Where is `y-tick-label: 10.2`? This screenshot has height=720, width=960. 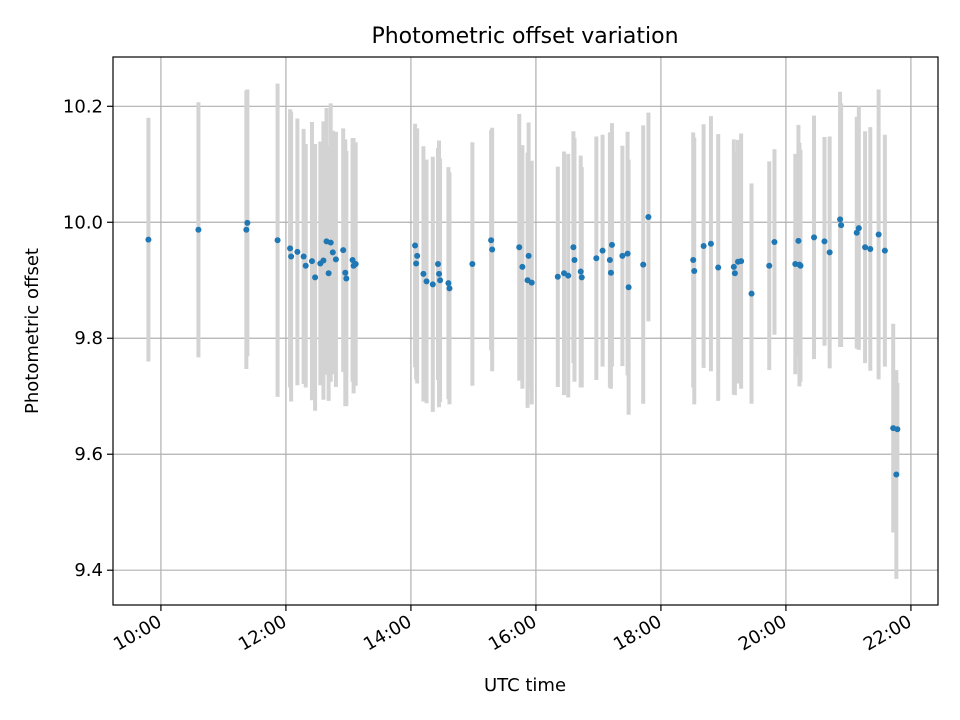
y-tick-label: 10.2 is located at coordinates (83, 106).